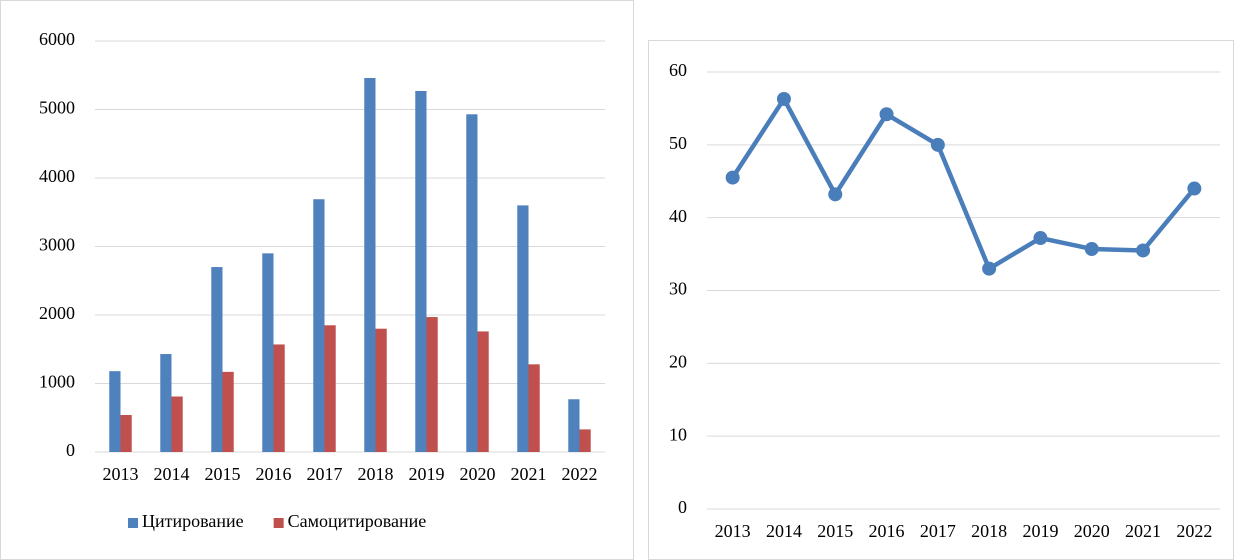 The height and width of the screenshot is (560, 1234). I want to click on y-tick-label: 5000, so click(57, 108).